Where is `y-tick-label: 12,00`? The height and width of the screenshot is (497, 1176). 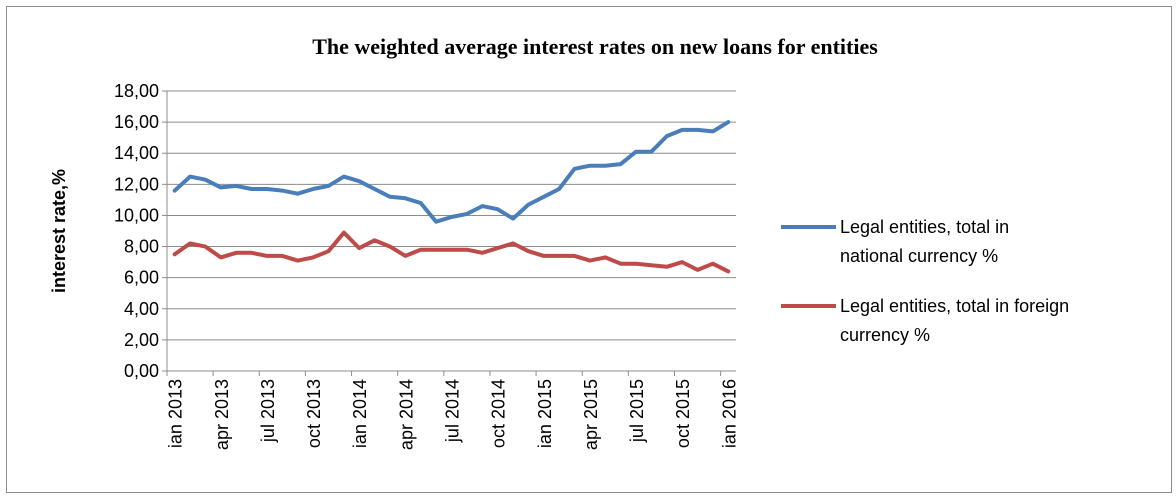
y-tick-label: 12,00 is located at coordinates (136, 184).